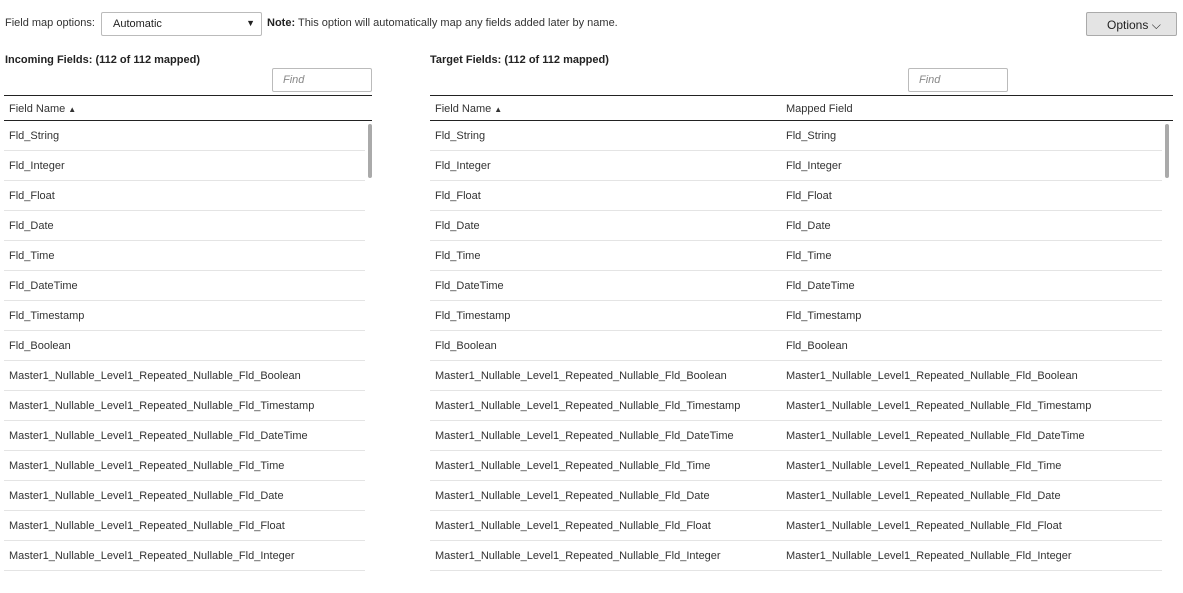 This screenshot has width=1183, height=593. I want to click on selected-value: Automatic, so click(137, 24).